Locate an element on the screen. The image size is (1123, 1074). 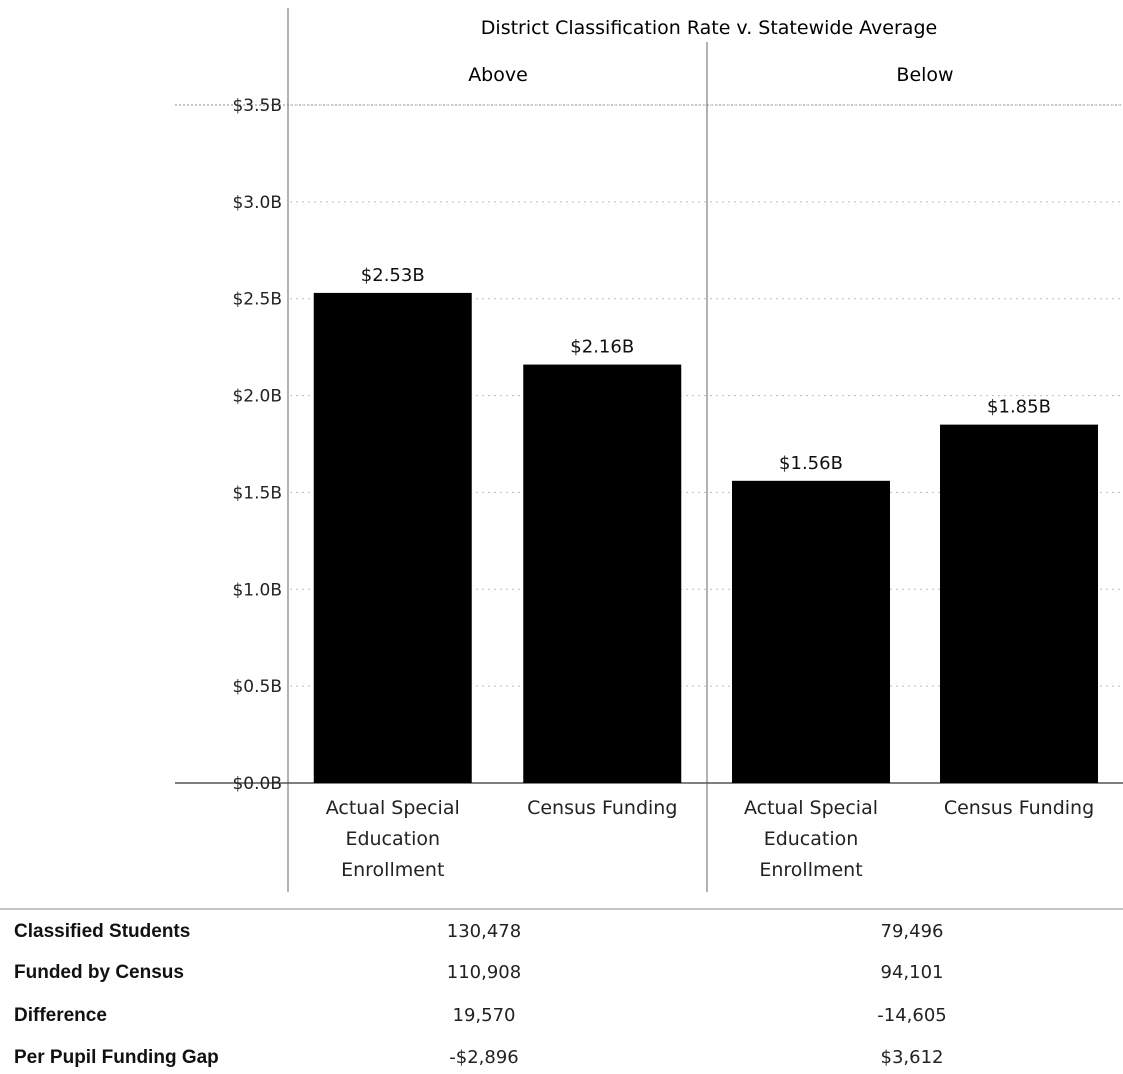
table-cell-below: -14,605 is located at coordinates (911, 1015).